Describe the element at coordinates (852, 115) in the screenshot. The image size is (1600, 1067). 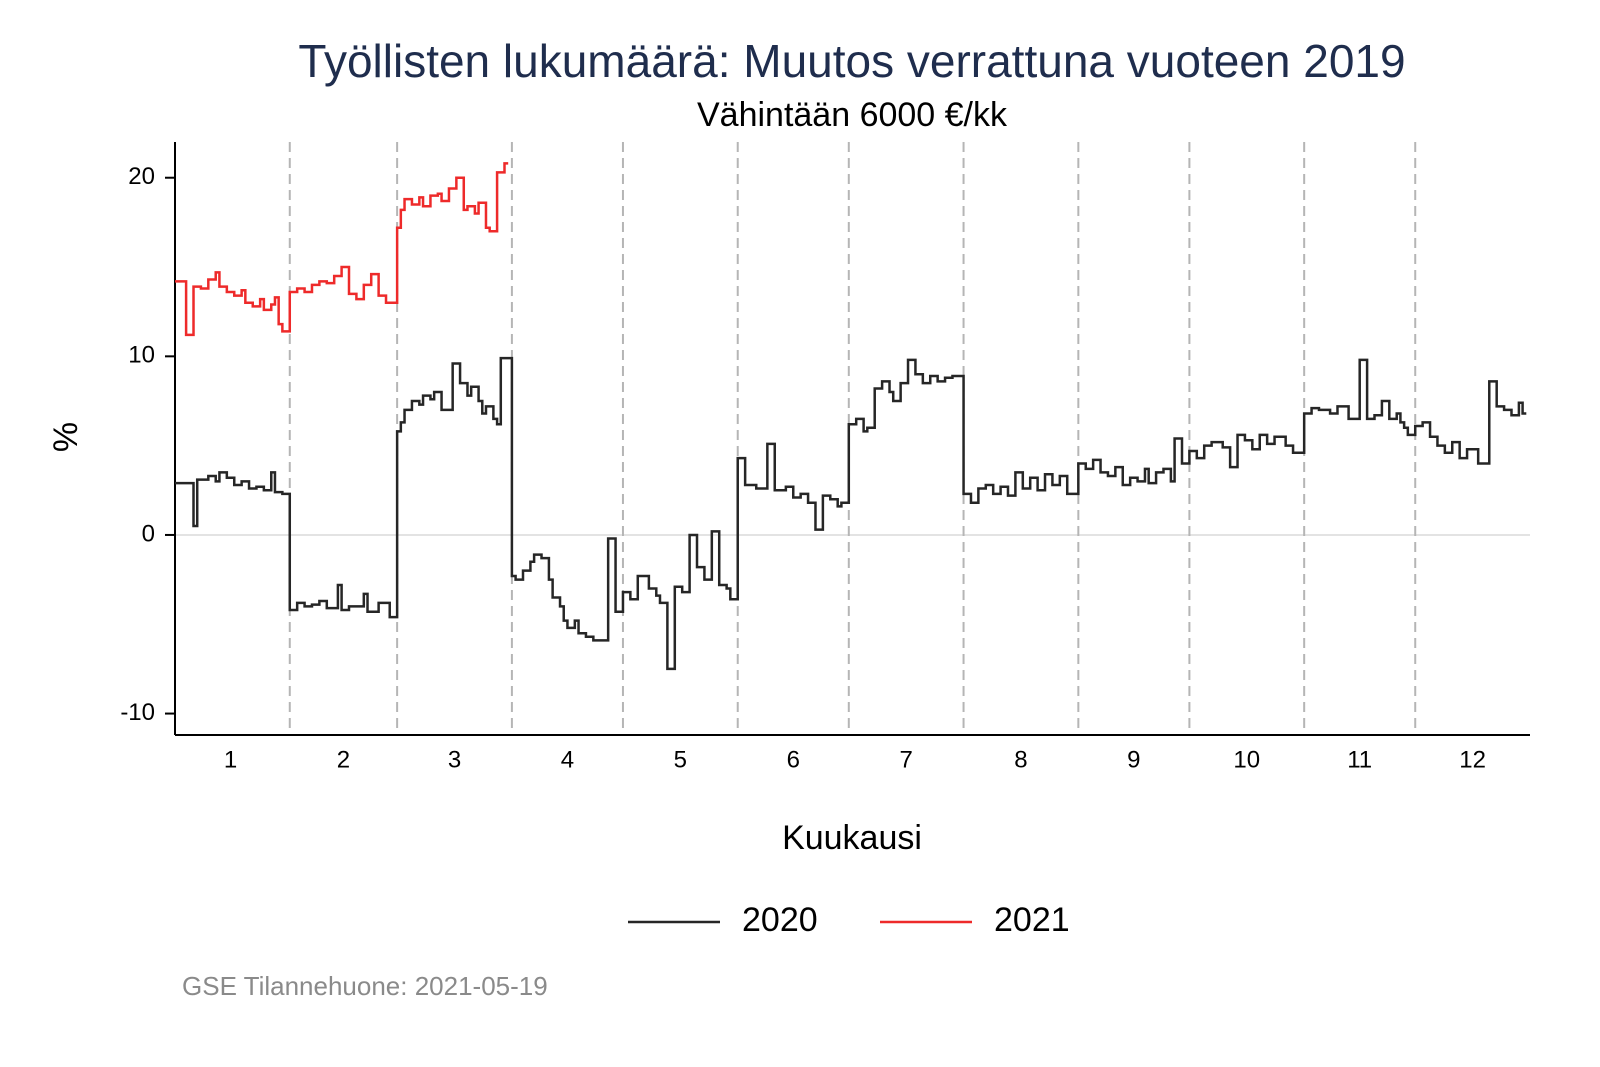
I see `chart-subtitle: Vähintään 6000 €/kk` at that location.